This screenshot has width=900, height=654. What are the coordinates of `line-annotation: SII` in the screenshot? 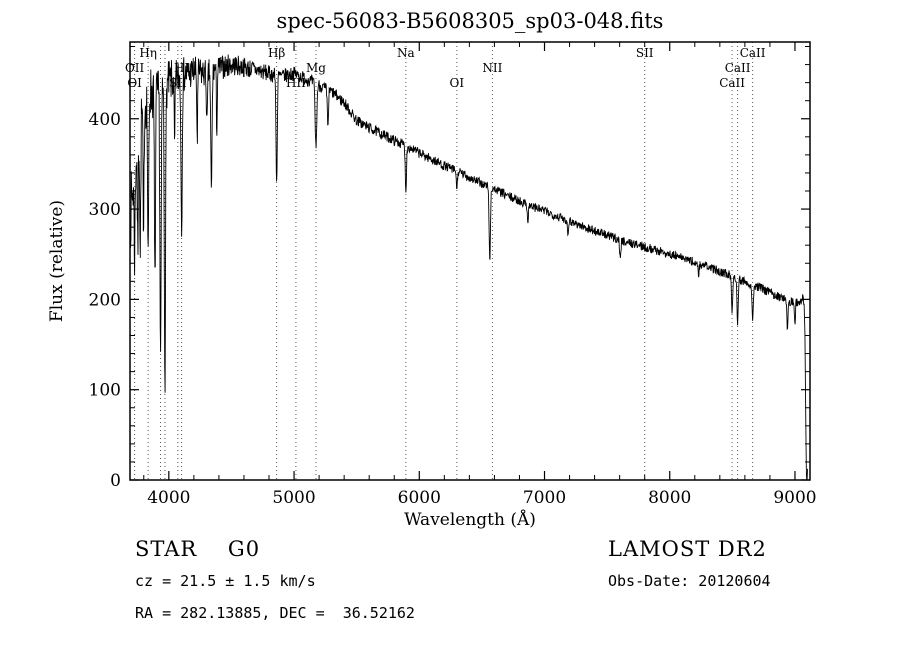 It's located at (645, 53).